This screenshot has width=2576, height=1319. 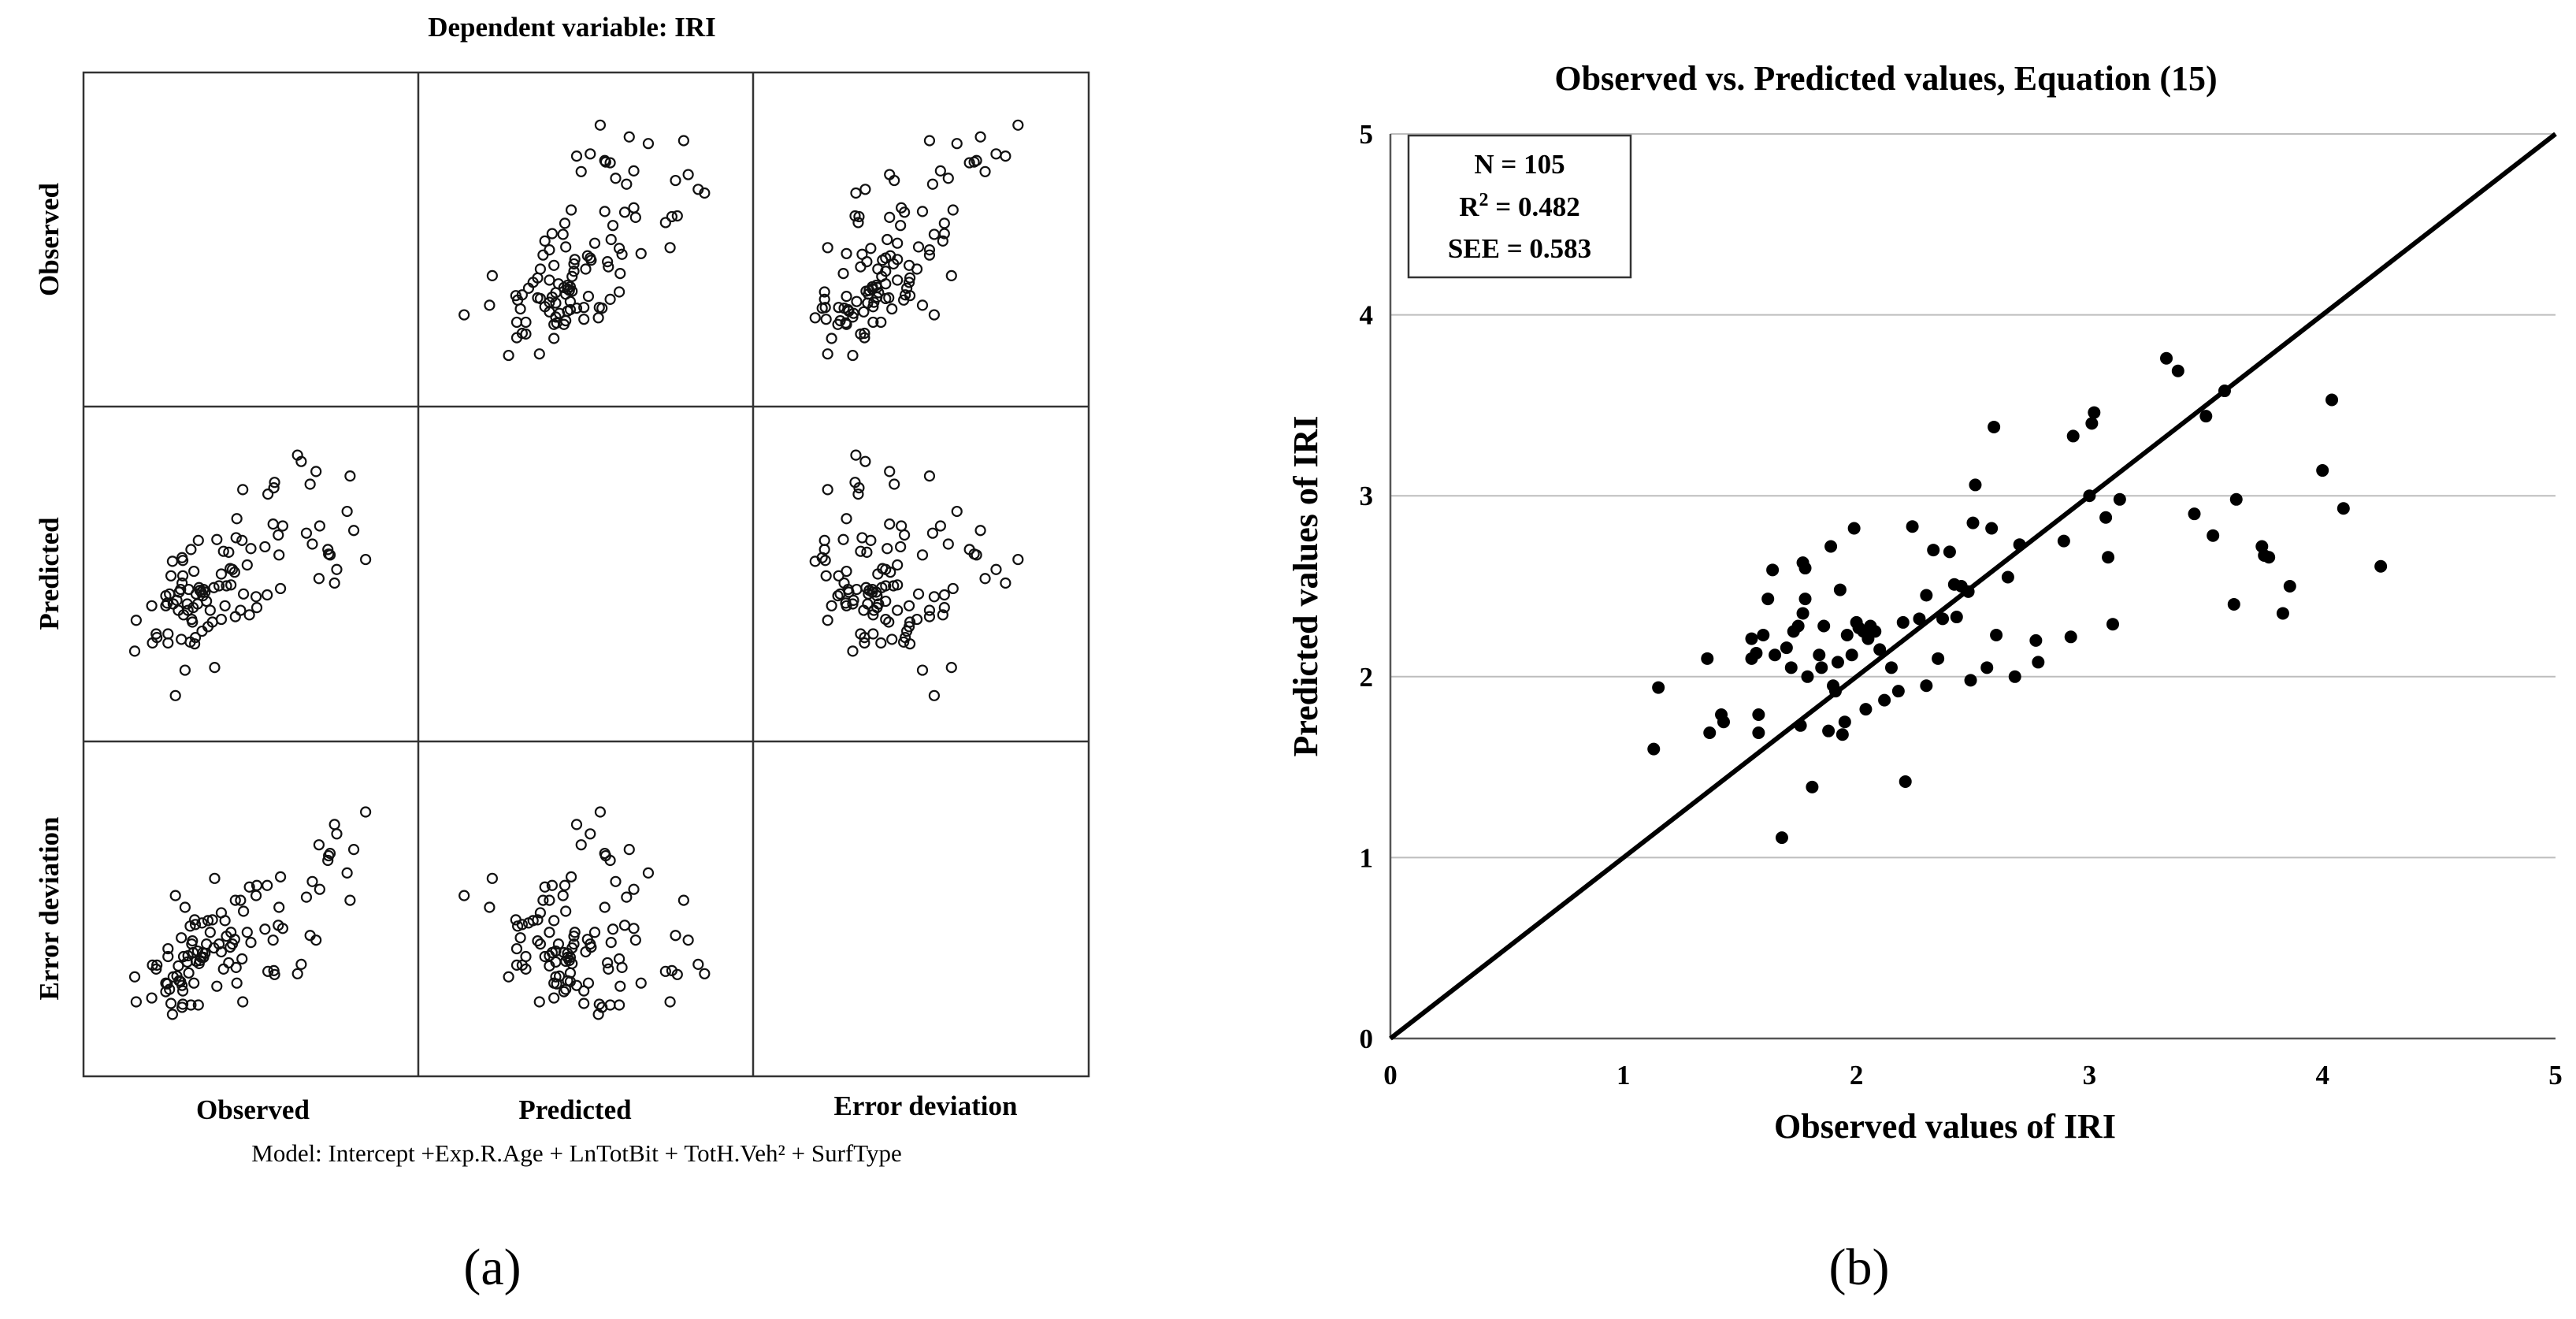 What do you see at coordinates (572, 28) in the screenshot?
I see `matrix-title: Dependent variable: IRI` at bounding box center [572, 28].